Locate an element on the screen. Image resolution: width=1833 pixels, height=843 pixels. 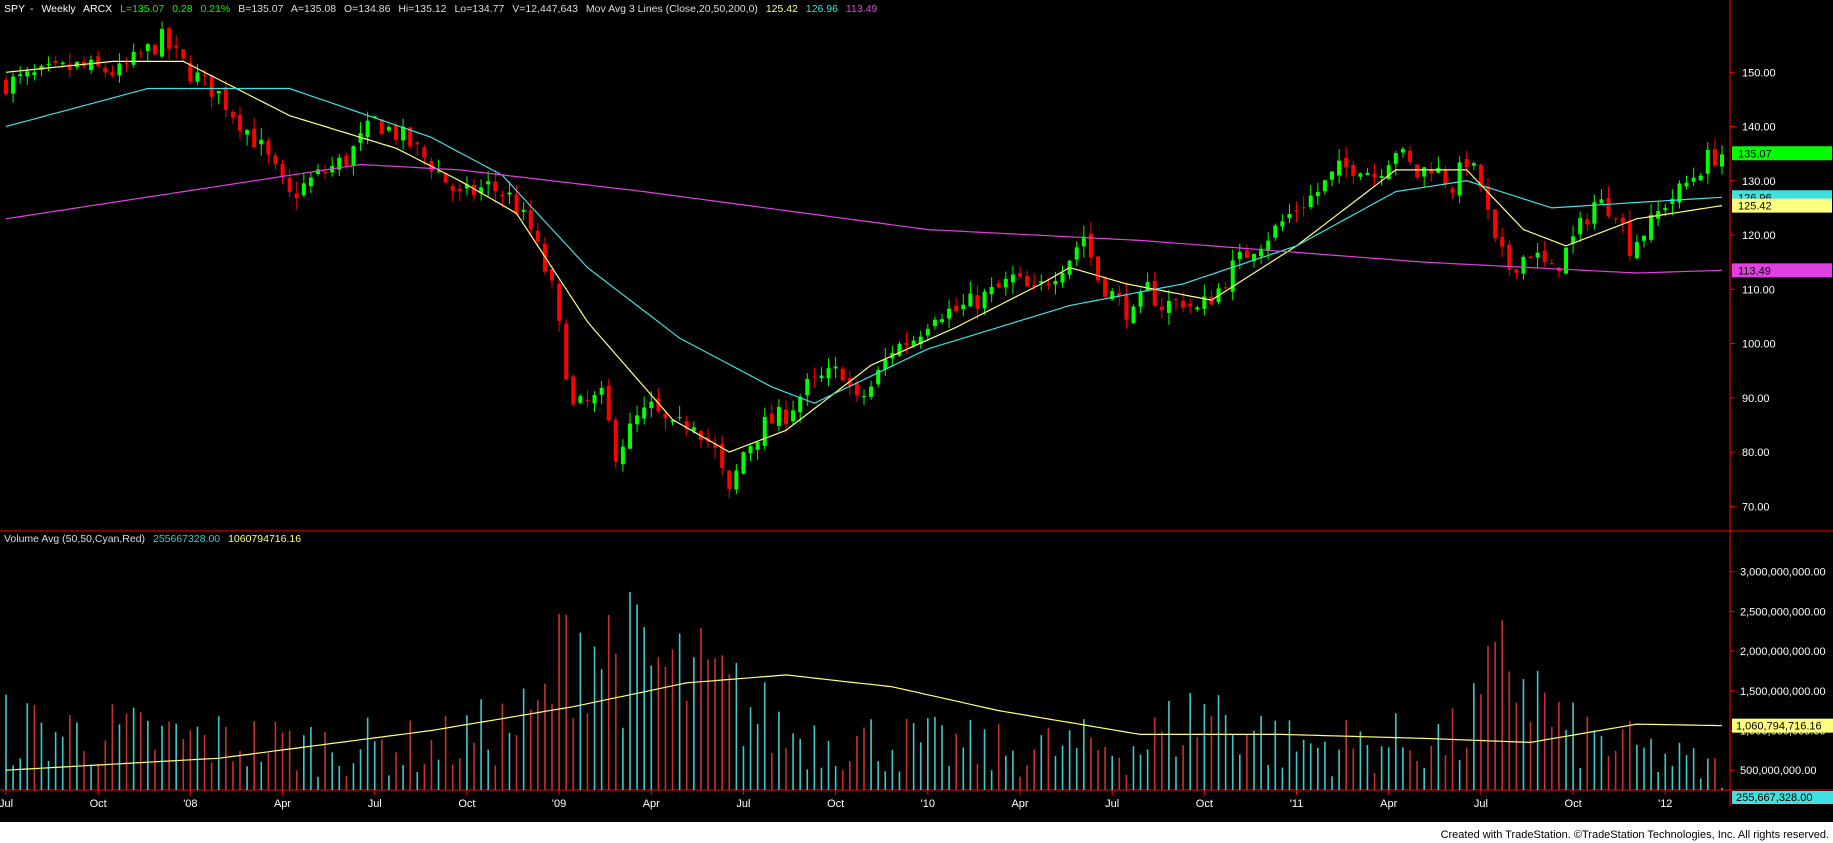
price-tick-label: 130.00 is located at coordinates (1759, 182).